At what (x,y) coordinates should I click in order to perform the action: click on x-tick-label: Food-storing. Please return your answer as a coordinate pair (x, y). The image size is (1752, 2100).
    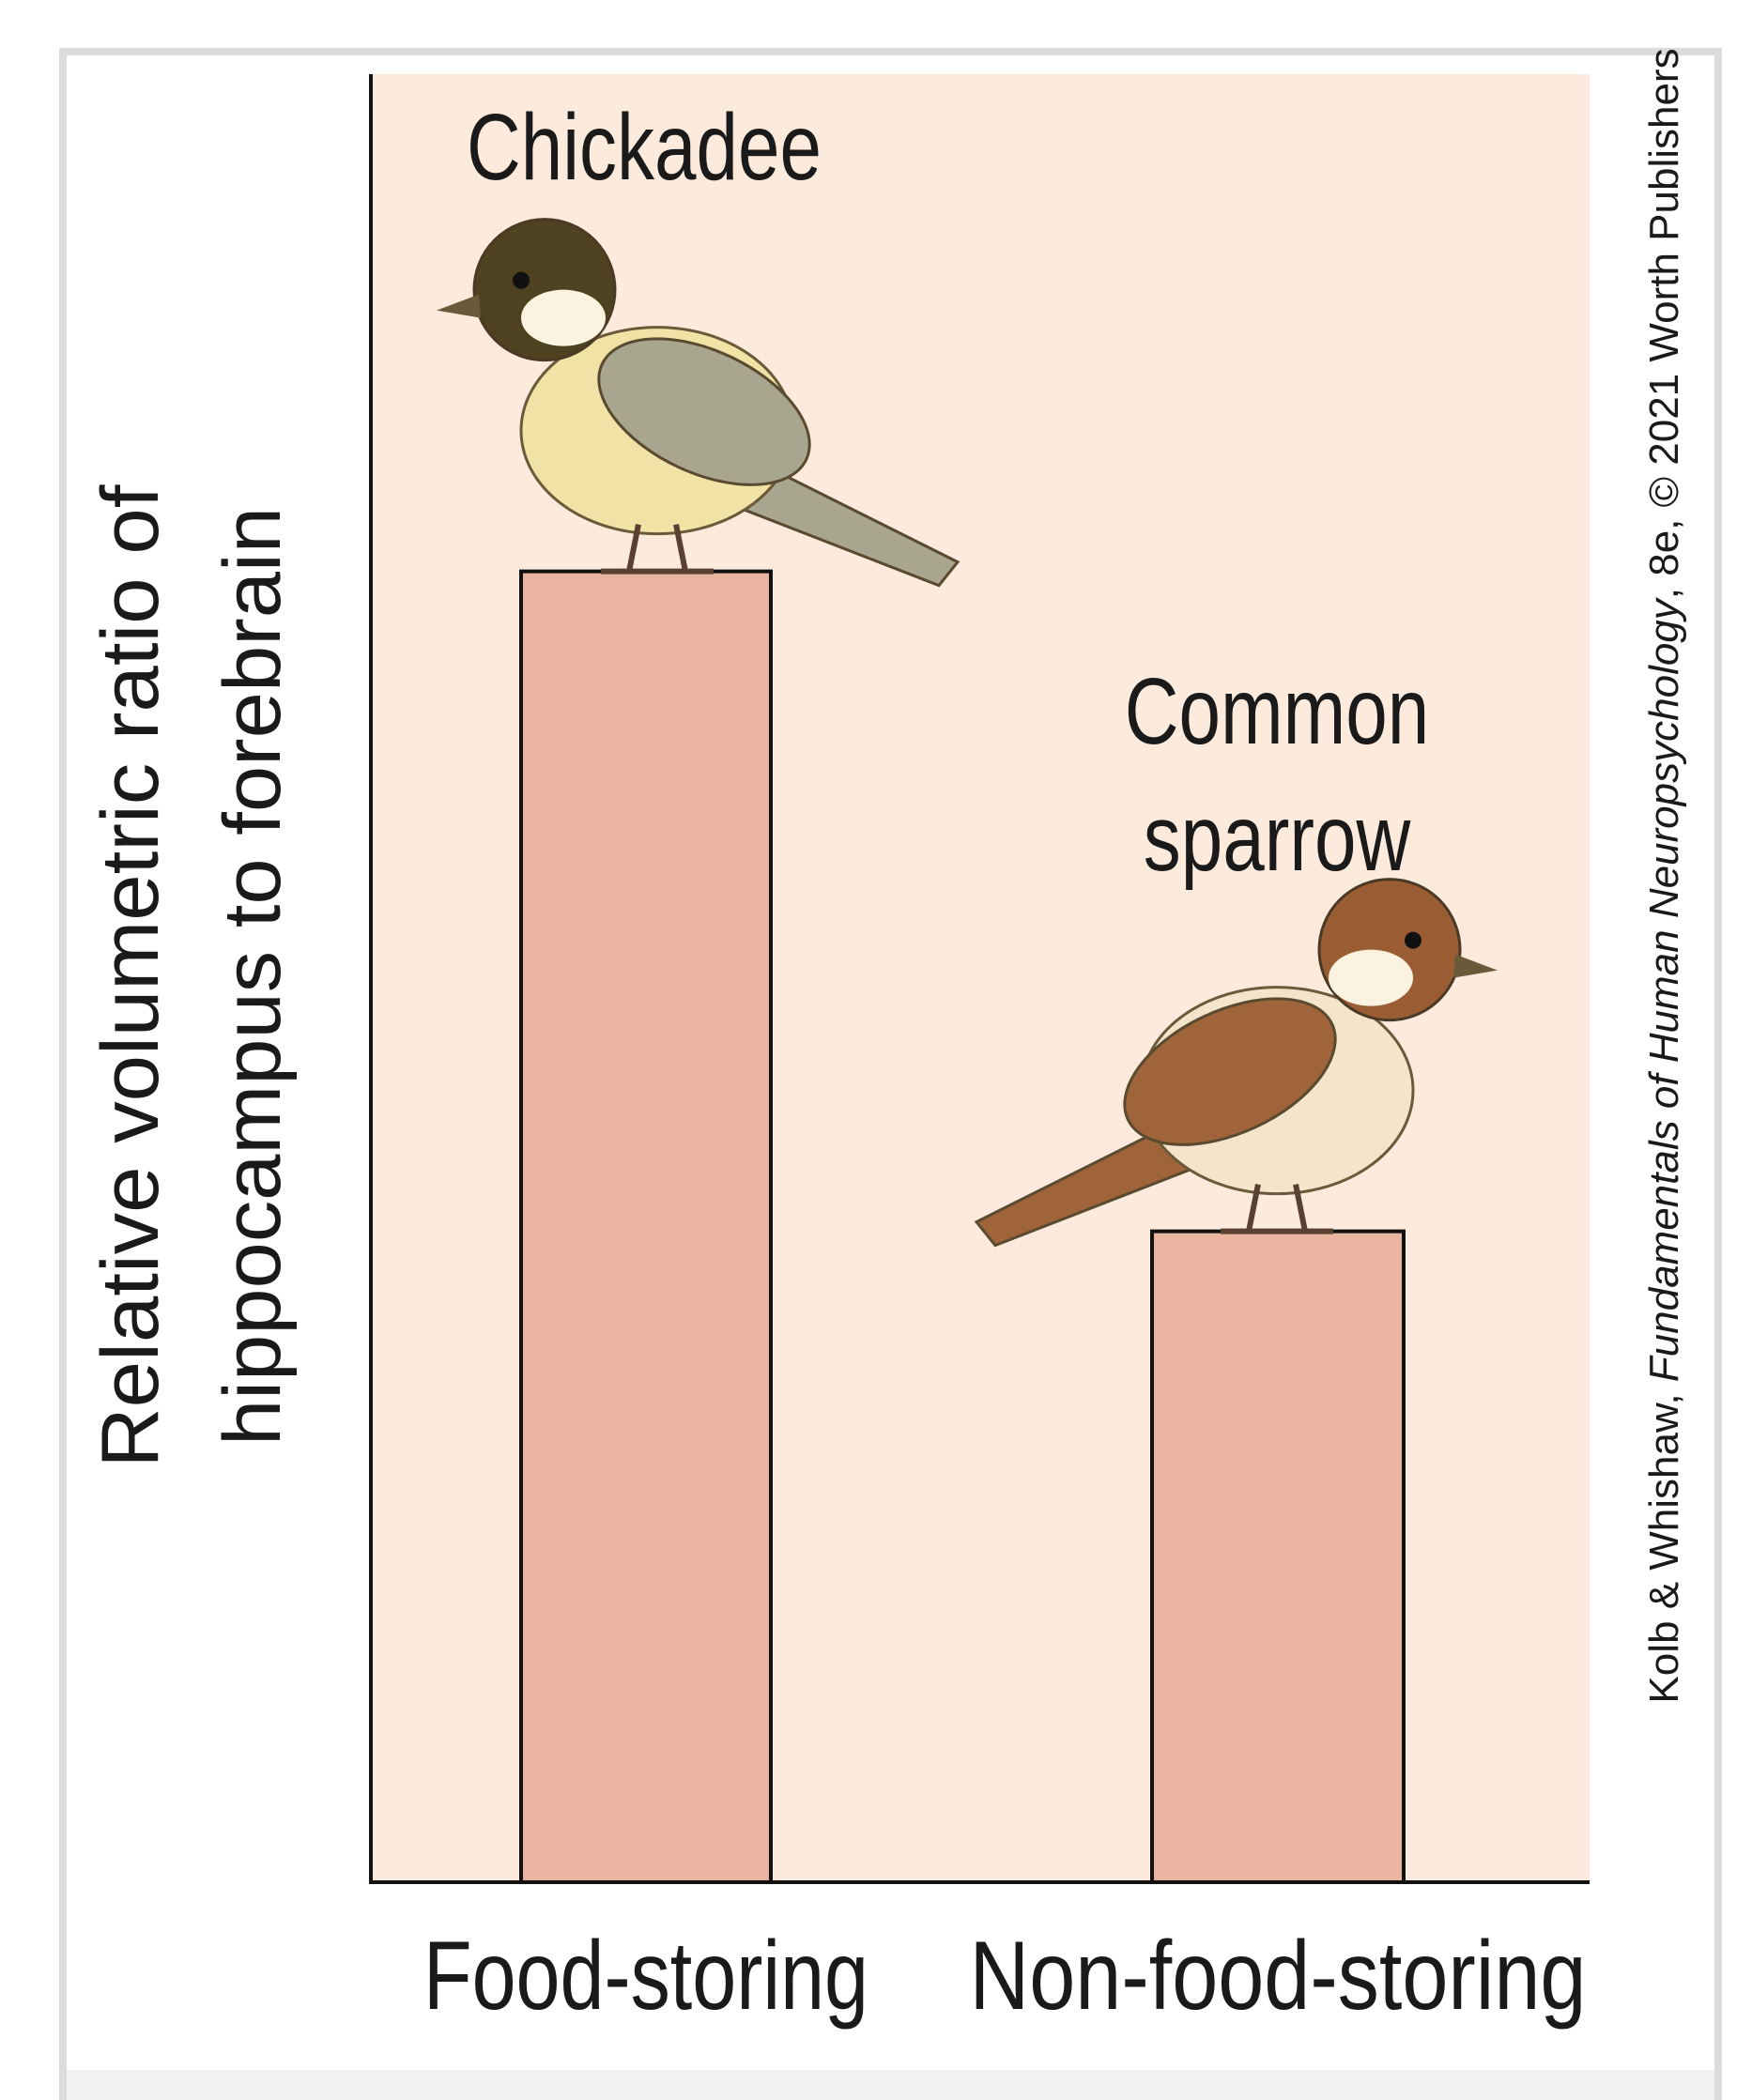
    Looking at the image, I should click on (645, 1976).